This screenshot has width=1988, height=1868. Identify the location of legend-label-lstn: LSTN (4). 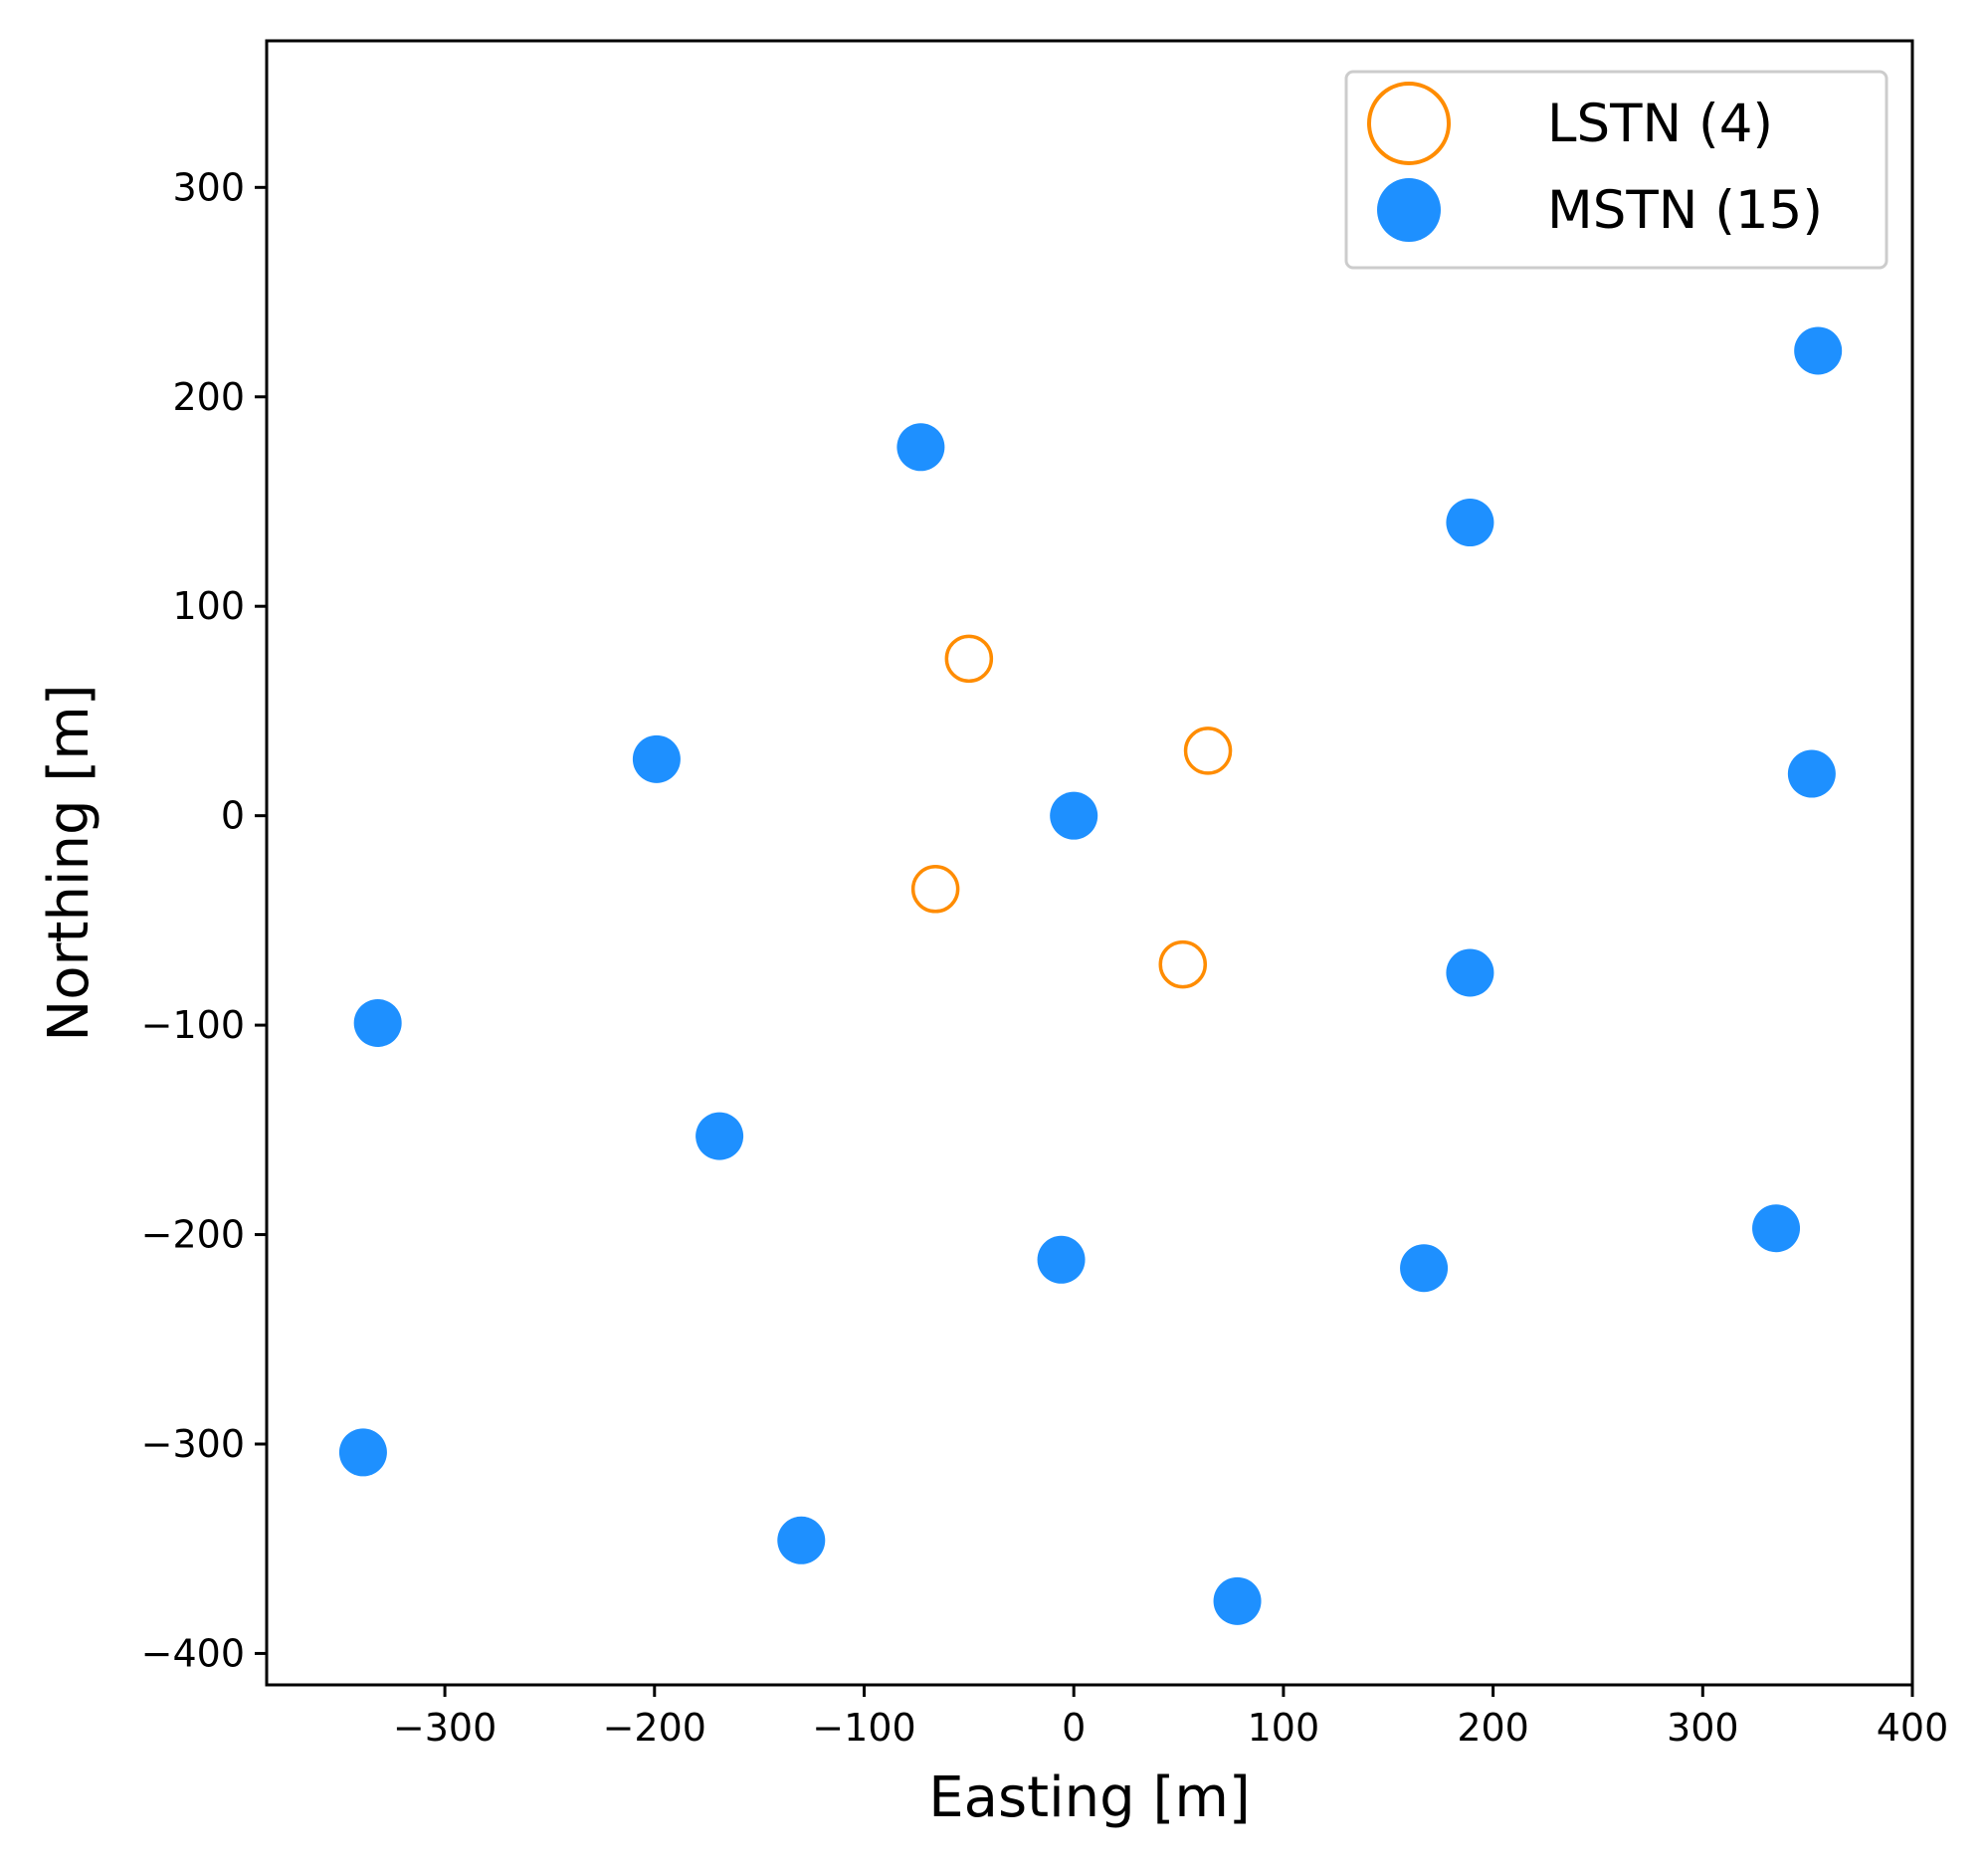
(1660, 124).